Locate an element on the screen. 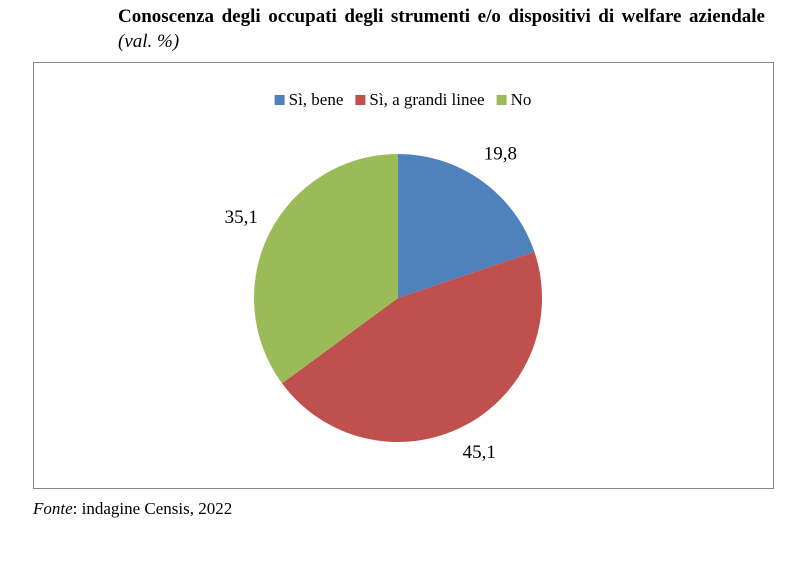 Image resolution: width=800 pixels, height=567 pixels. data-label: 45,1 is located at coordinates (479, 452).